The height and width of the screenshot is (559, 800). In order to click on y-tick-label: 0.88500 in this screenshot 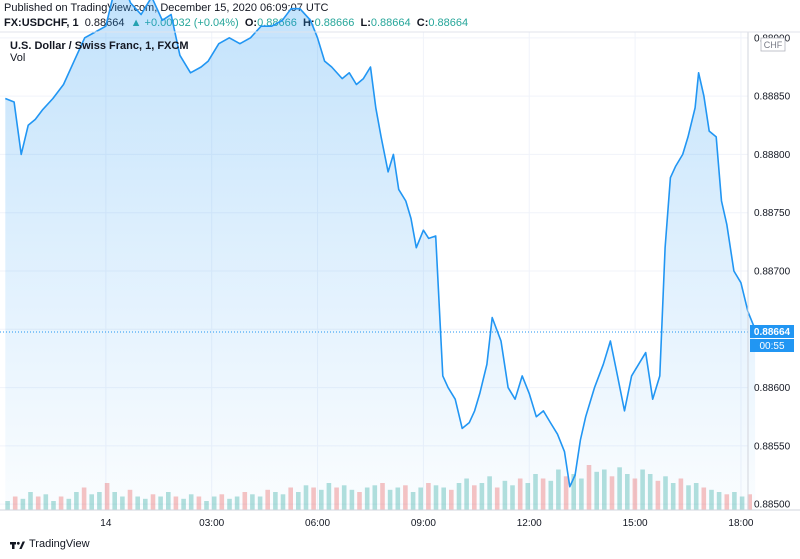, I will do `click(772, 505)`.